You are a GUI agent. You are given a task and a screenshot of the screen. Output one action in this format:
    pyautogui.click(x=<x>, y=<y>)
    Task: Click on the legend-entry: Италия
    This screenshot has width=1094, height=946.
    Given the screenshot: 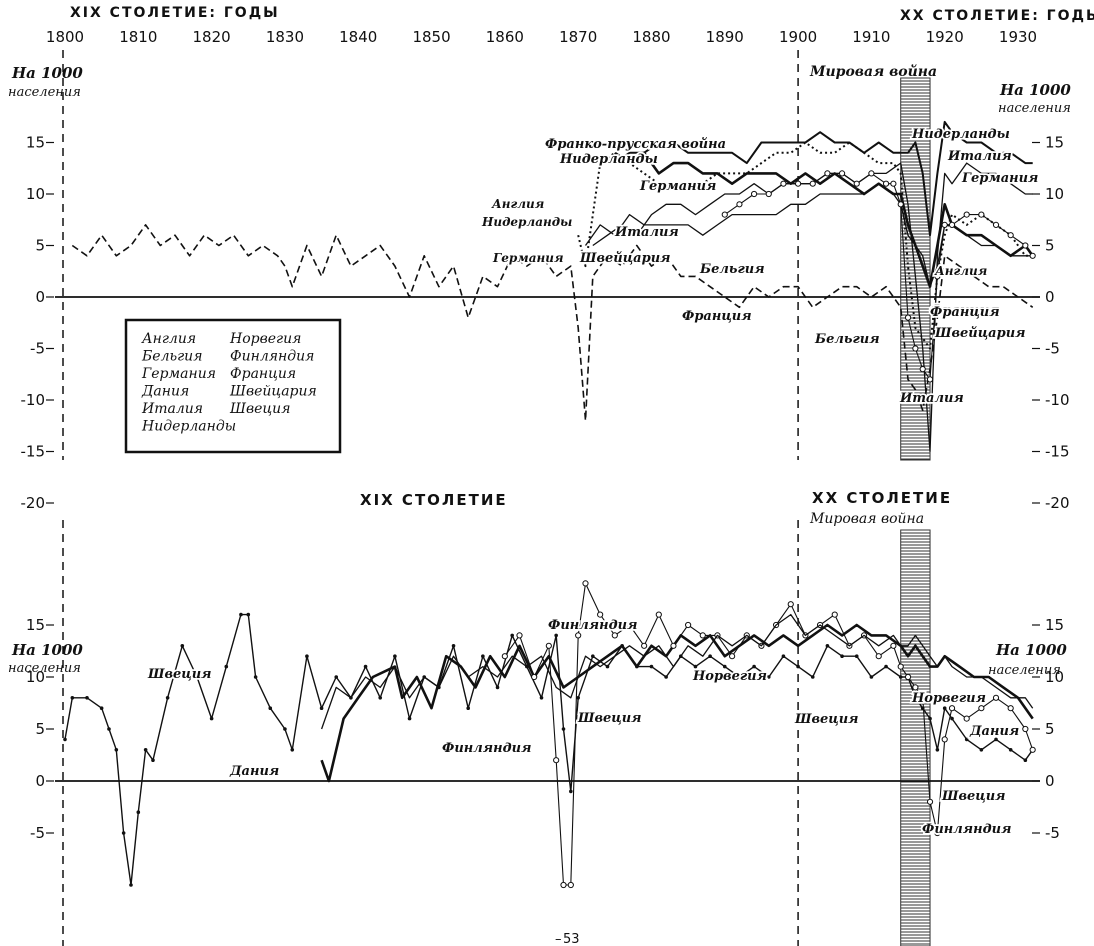 What is the action you would take?
    pyautogui.click(x=172, y=409)
    